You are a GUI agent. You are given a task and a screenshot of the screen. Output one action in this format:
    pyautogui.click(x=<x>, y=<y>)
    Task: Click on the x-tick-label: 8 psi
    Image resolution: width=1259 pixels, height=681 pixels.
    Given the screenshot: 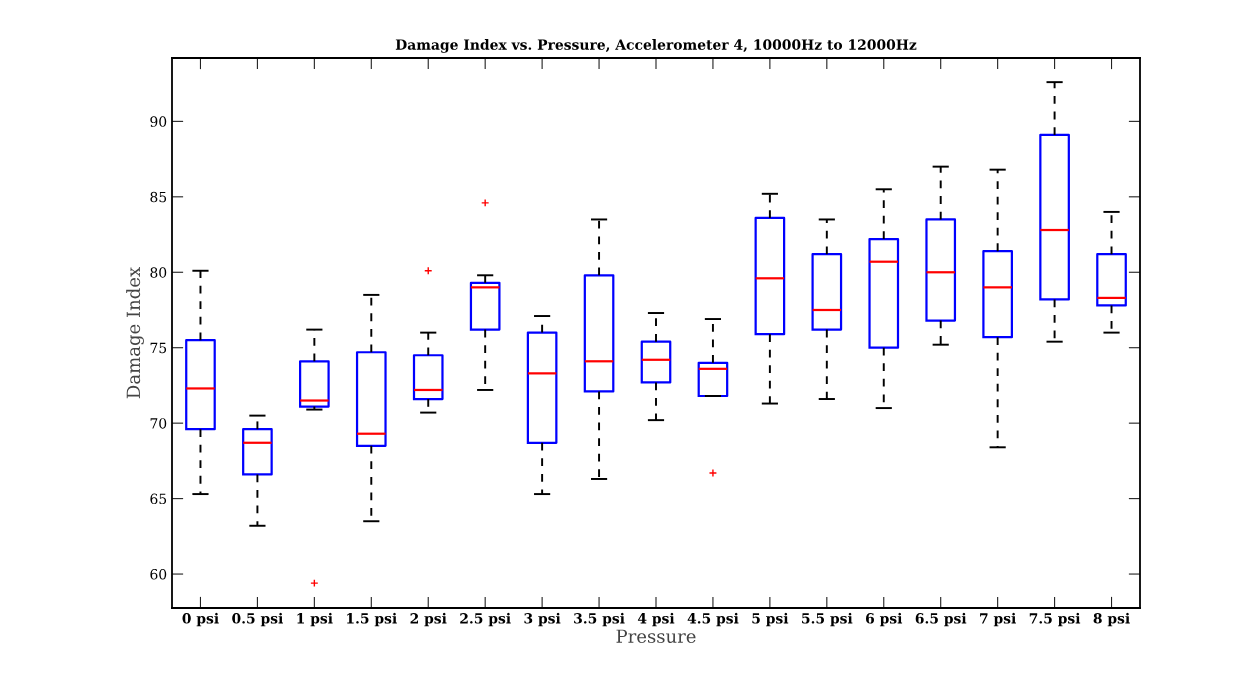 What is the action you would take?
    pyautogui.click(x=1111, y=619)
    